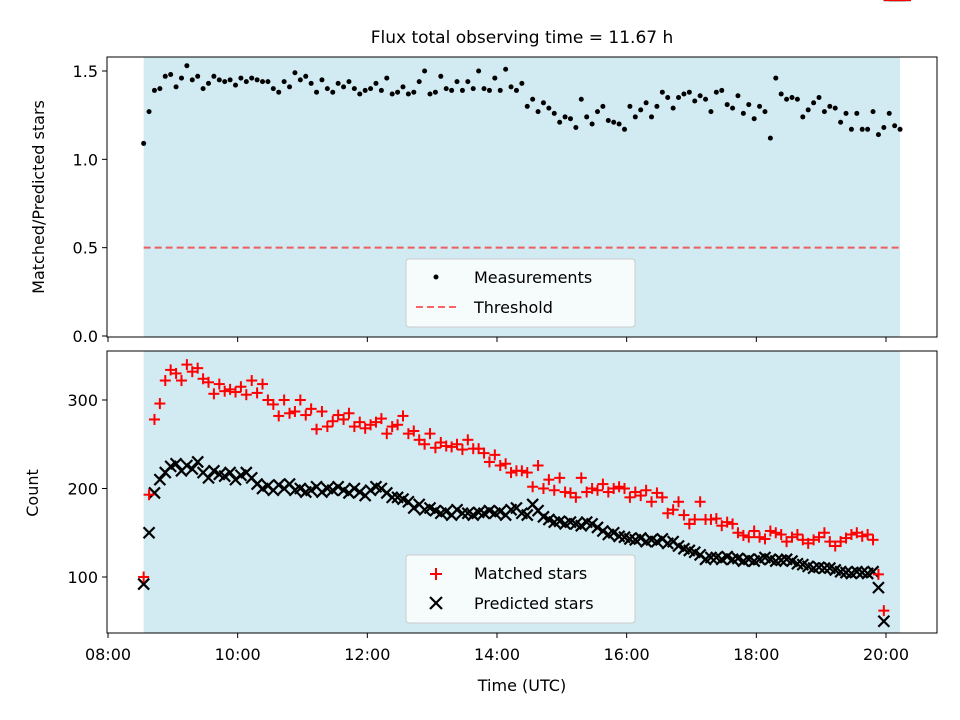 The image size is (960, 720). Describe the element at coordinates (85, 159) in the screenshot. I see `ratio-y-tick-label: 1.0` at that location.